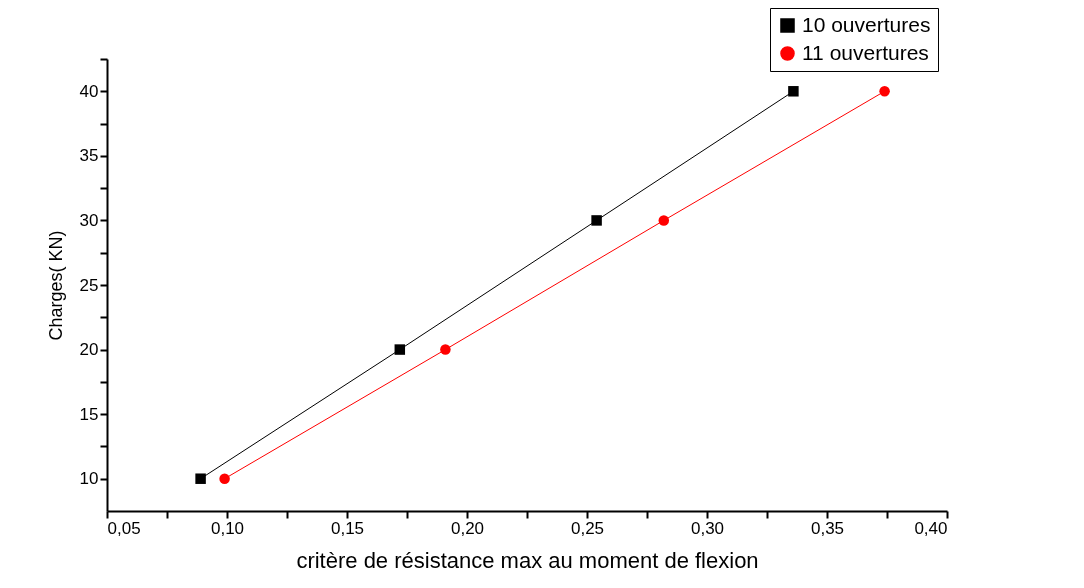 This screenshot has width=1084, height=588. Describe the element at coordinates (467, 528) in the screenshot. I see `x-tick-label: 0,20` at that location.